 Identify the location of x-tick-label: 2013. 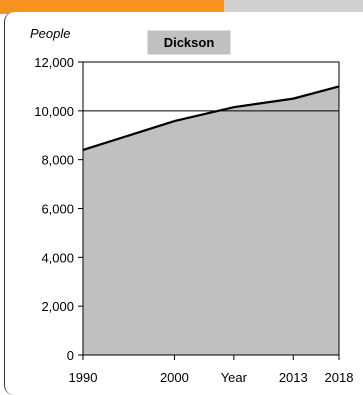
(293, 377).